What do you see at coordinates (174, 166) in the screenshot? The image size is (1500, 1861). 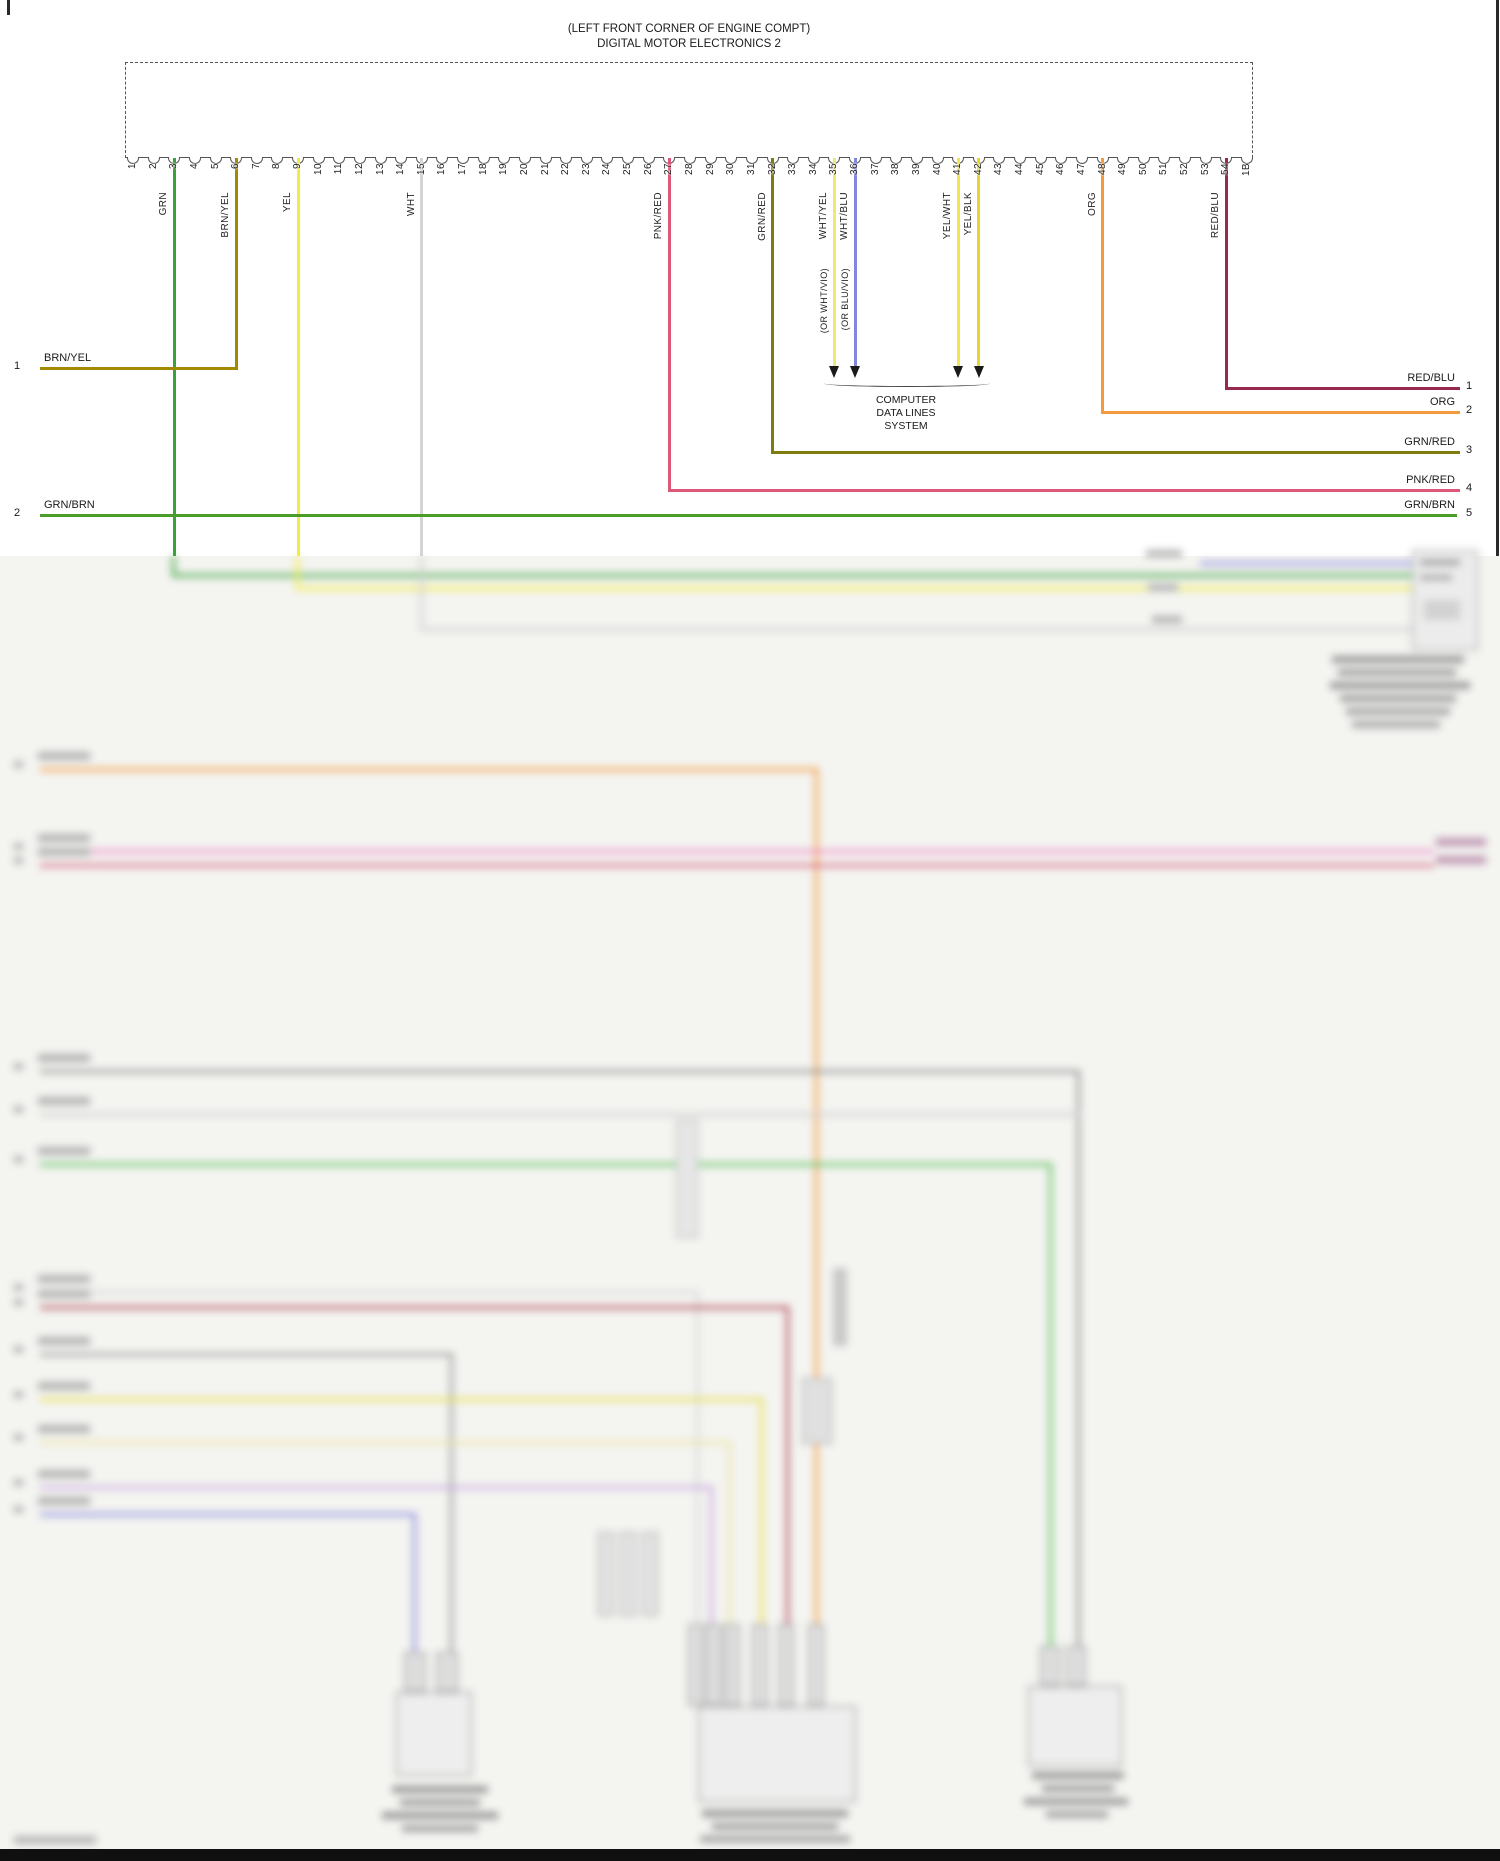 I see `pin-number: 3` at bounding box center [174, 166].